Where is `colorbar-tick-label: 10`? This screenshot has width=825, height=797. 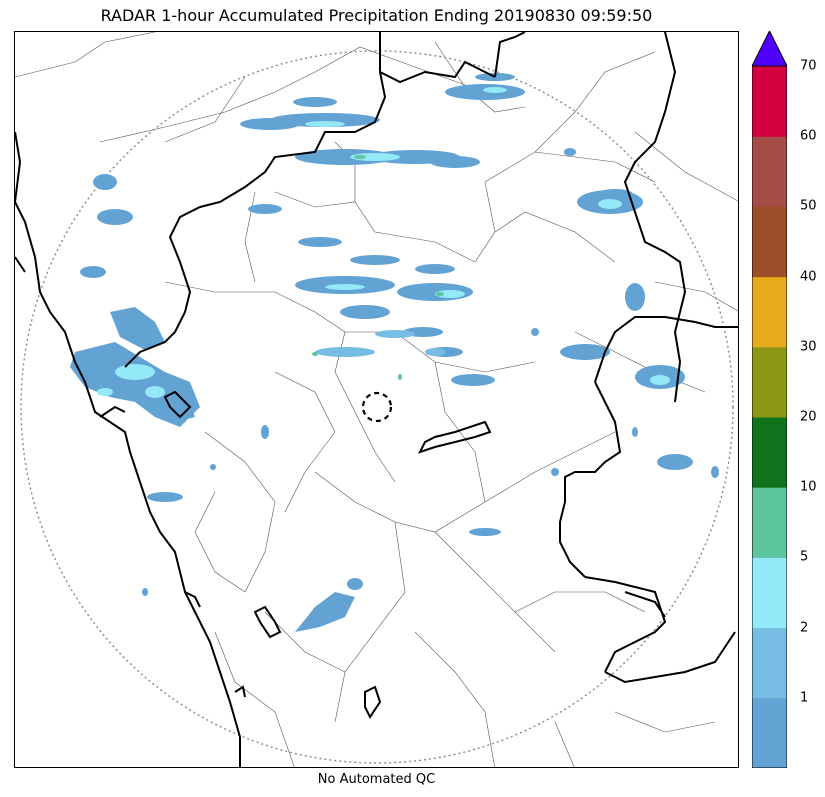
colorbar-tick-label: 10 is located at coordinates (808, 487).